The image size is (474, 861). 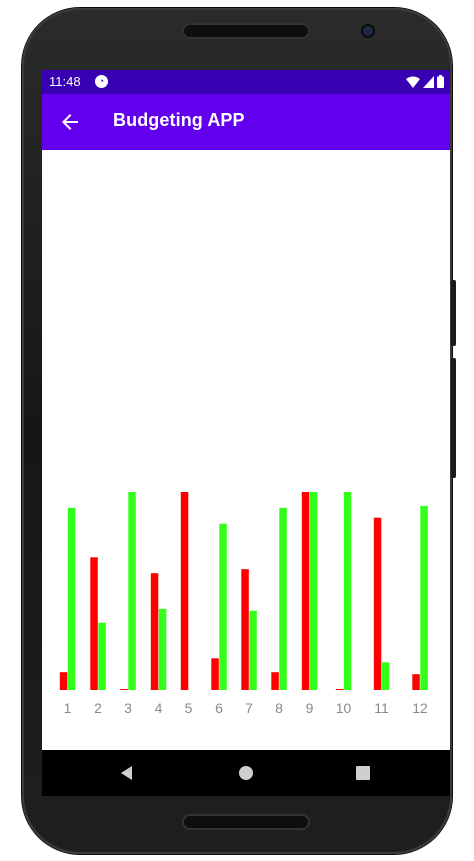 I want to click on x-tick-label: 3, so click(x=128, y=708).